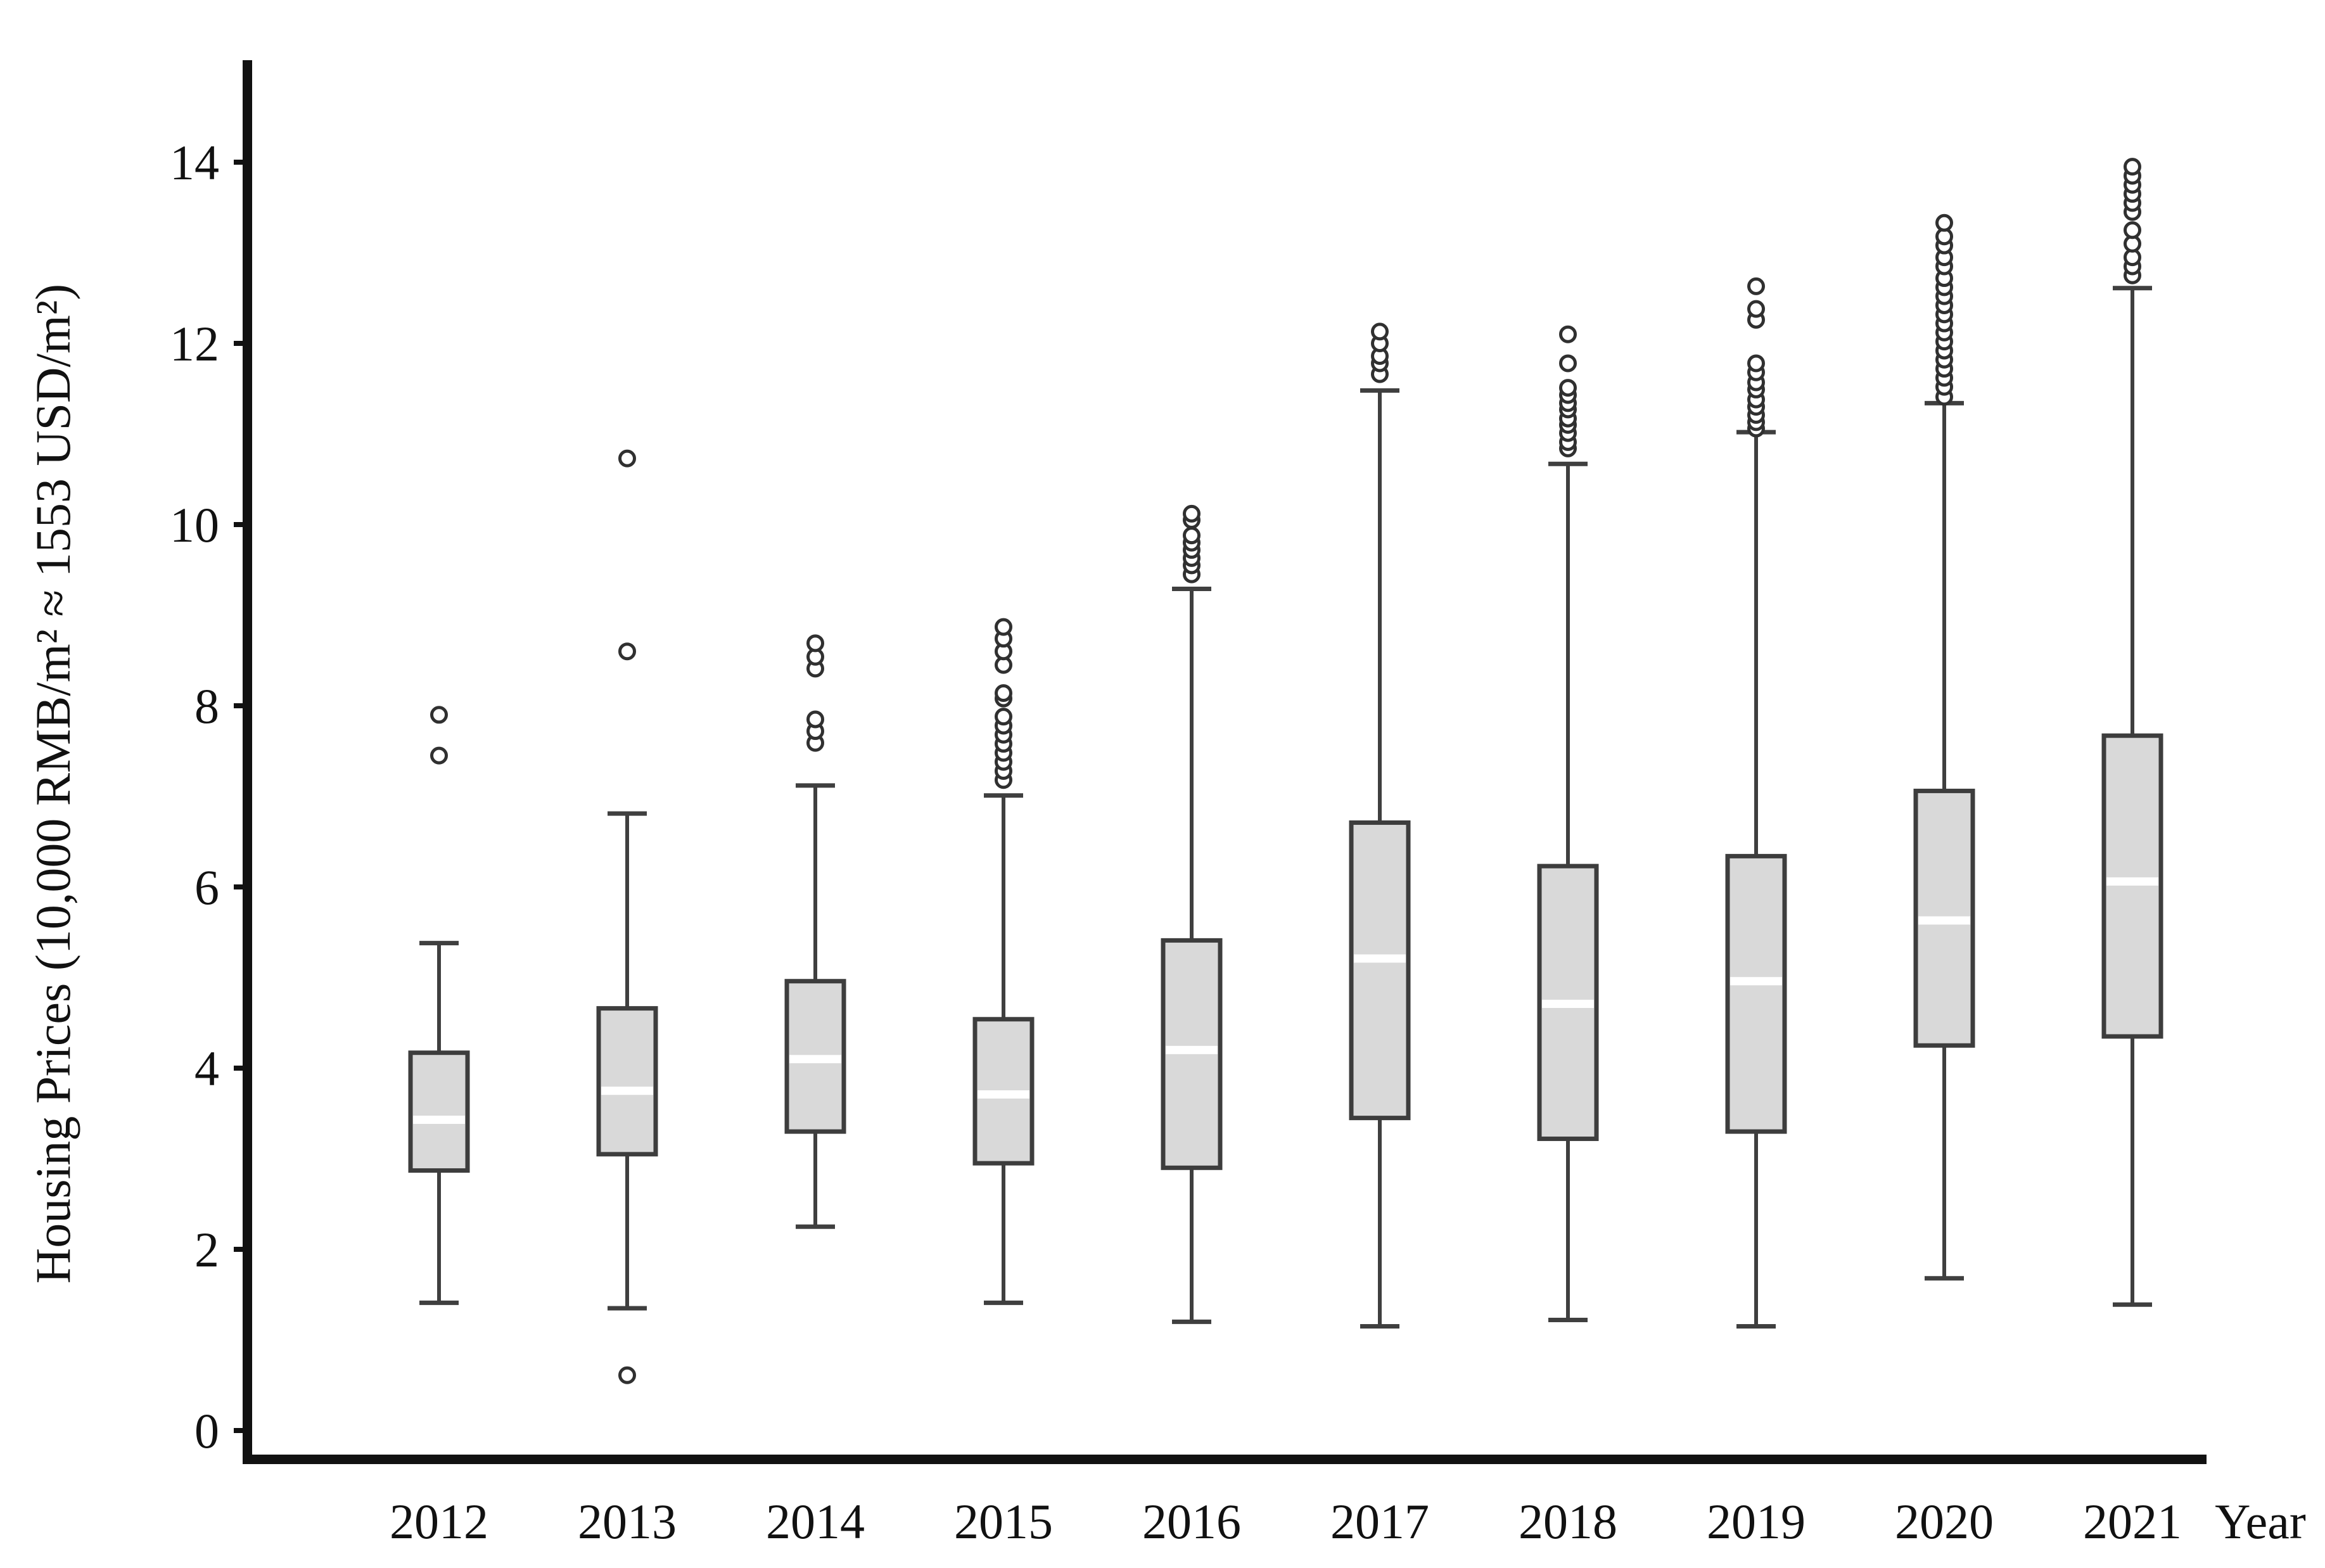 This screenshot has height=1568, width=2325. Describe the element at coordinates (1944, 1521) in the screenshot. I see `x-tick-label-2020: 2020` at that location.